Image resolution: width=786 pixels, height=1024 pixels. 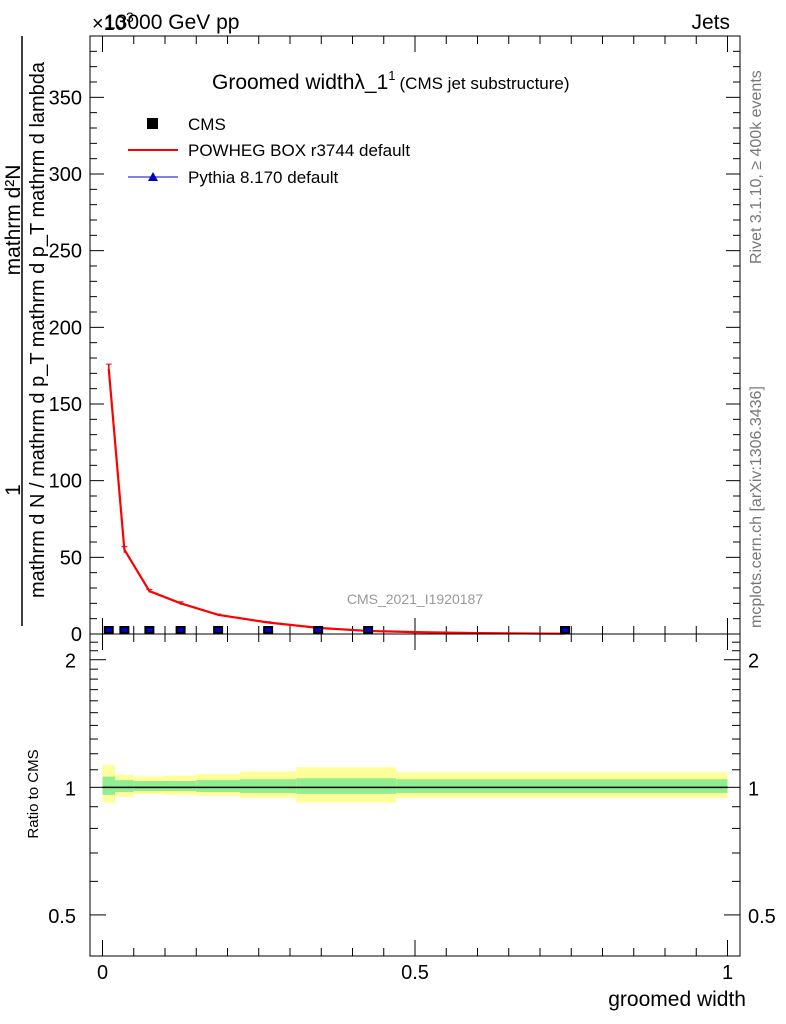 I want to click on ratio-y-tick-label-right: 1, so click(x=753, y=789).